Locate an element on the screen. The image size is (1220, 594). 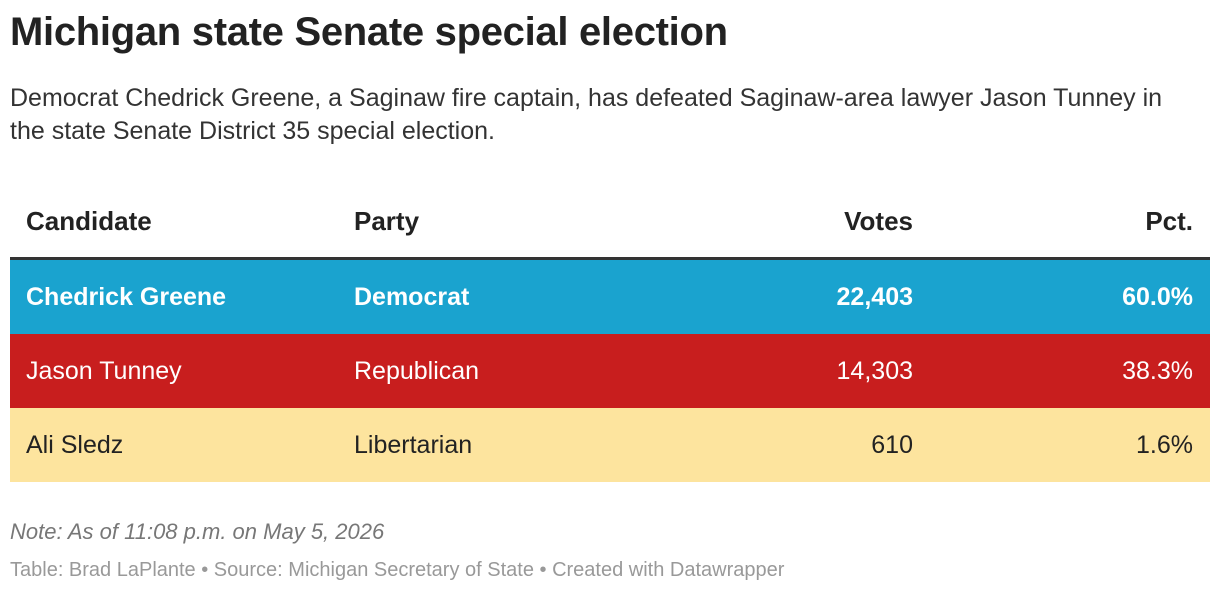
table-row: Jason Tunney Republican 14,303 38.3% is located at coordinates (610, 371).